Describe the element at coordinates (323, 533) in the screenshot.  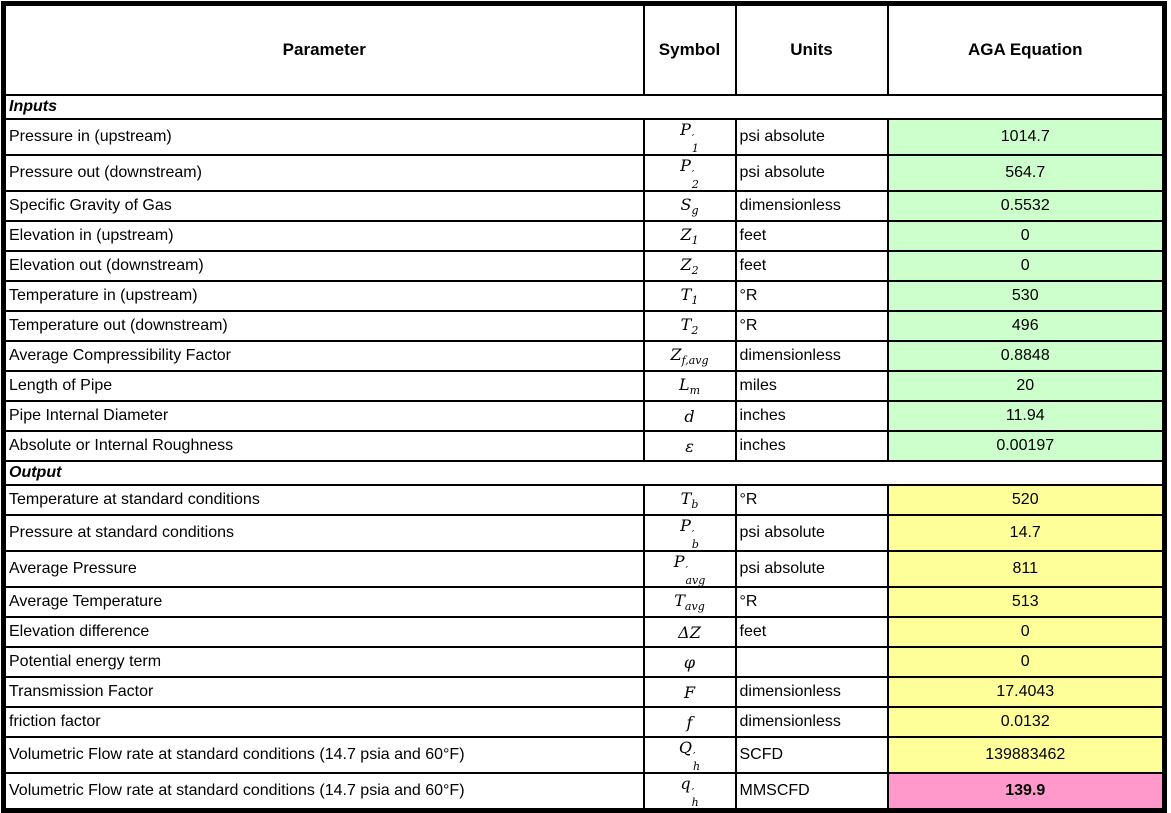
I see `parameter-cell: Pressure at standard conditions` at that location.